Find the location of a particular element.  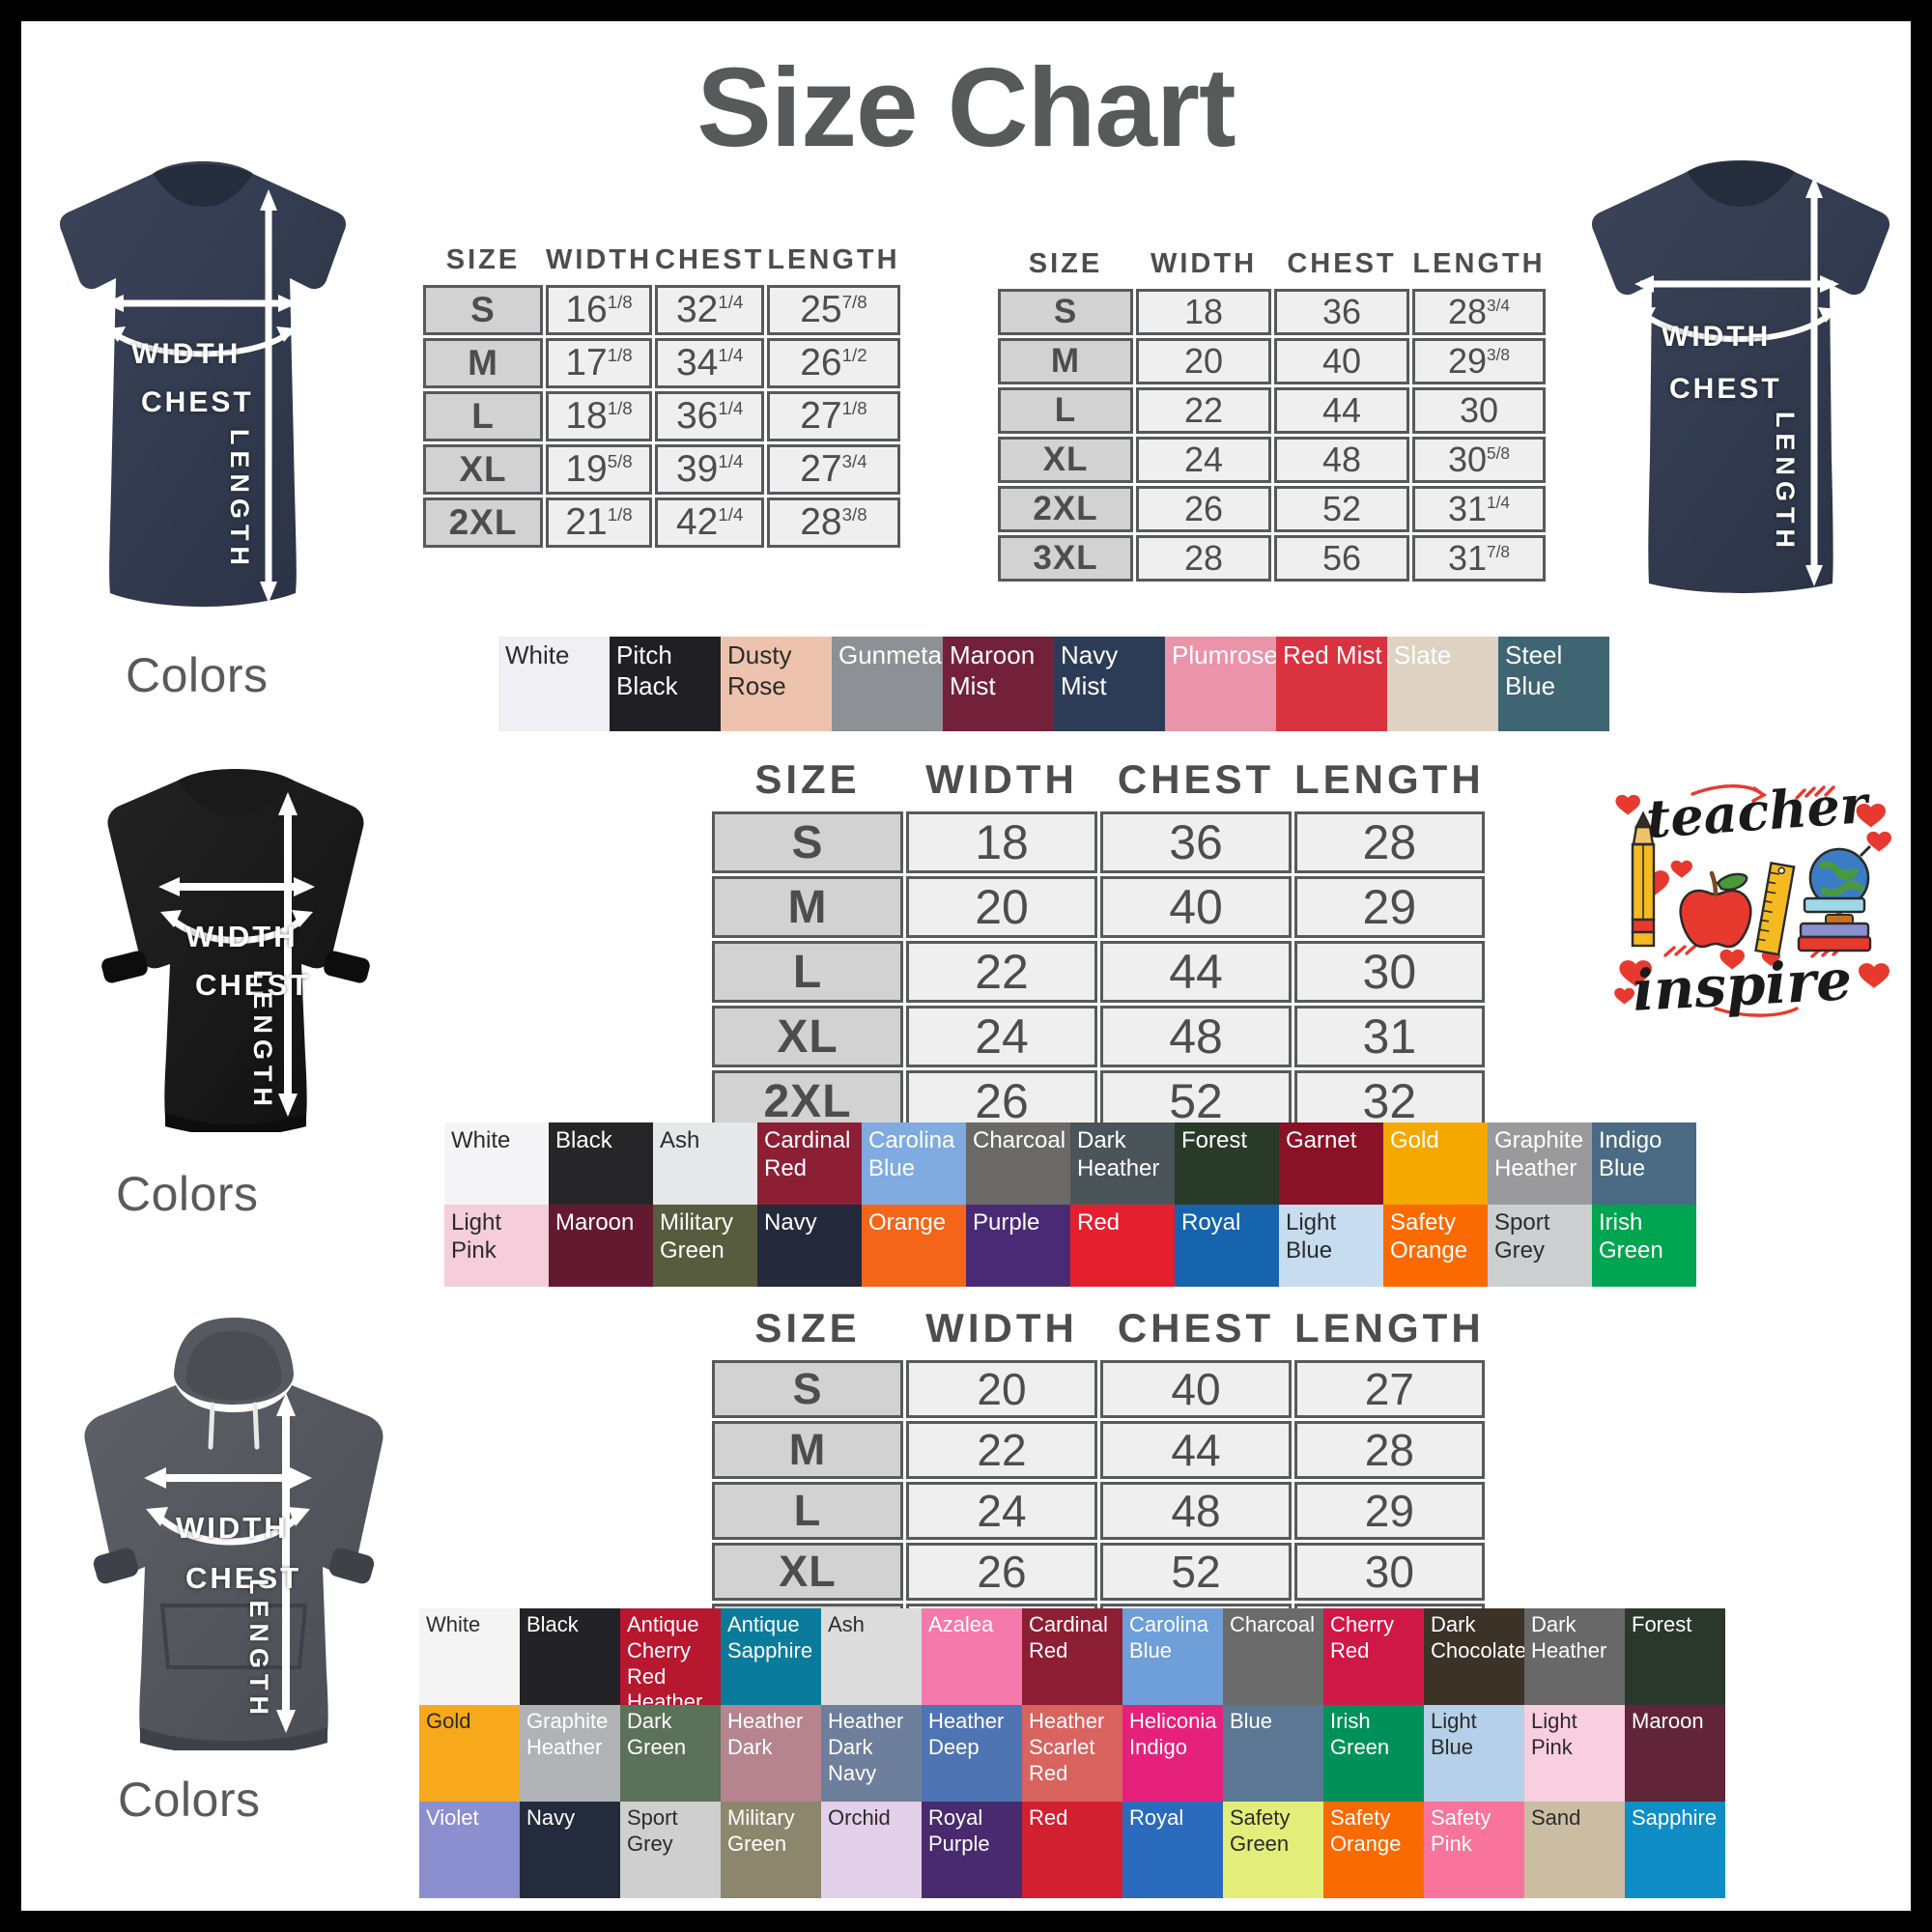

color-swatch: Dark Chocolate is located at coordinates (1474, 1656).